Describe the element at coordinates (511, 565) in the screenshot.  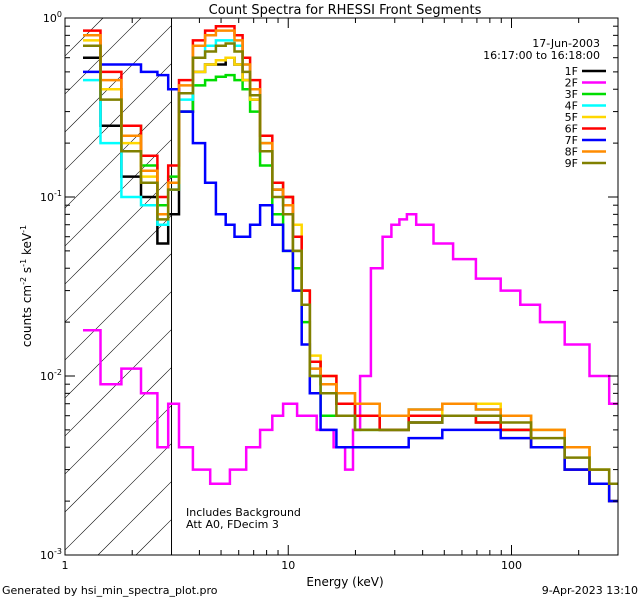
I see `x-tick-label: 100` at that location.